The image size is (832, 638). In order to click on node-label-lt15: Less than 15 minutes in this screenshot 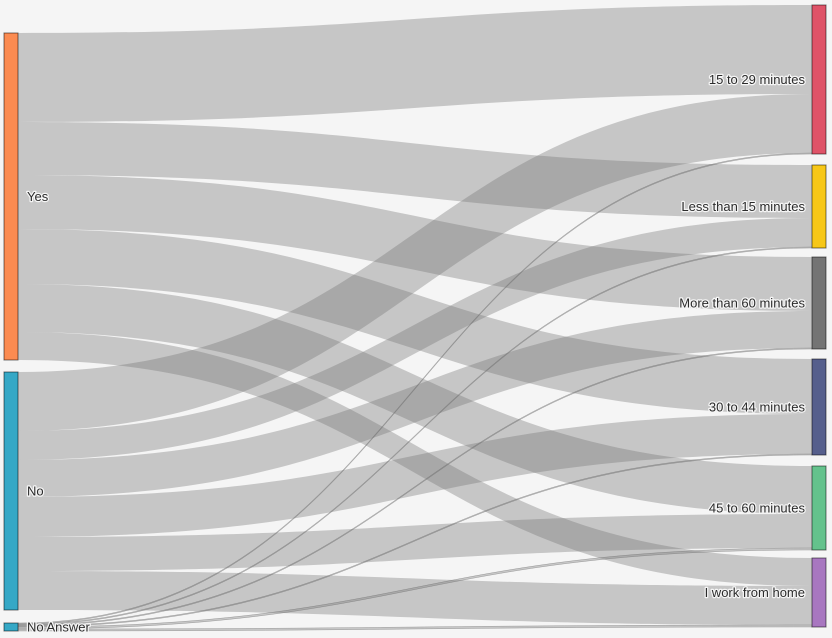, I will do `click(743, 206)`.